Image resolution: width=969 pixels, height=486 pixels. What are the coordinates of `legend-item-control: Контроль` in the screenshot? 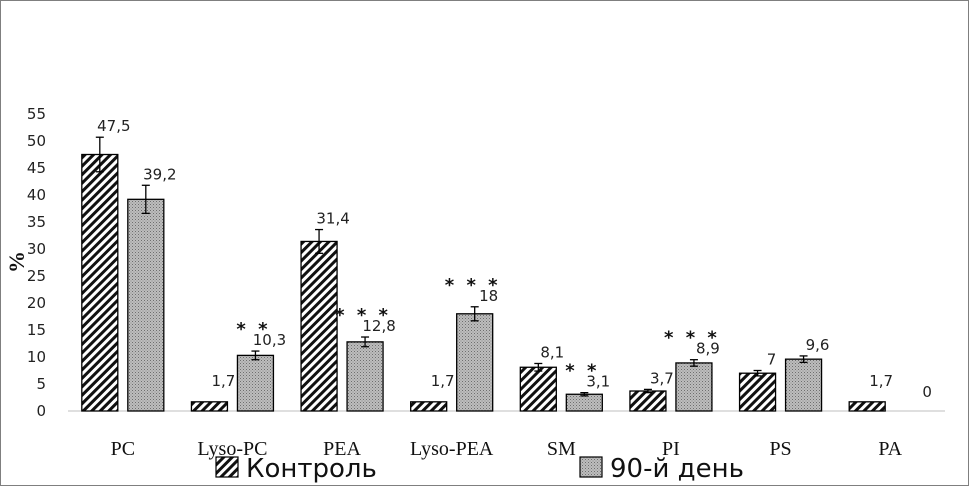 It's located at (296, 469).